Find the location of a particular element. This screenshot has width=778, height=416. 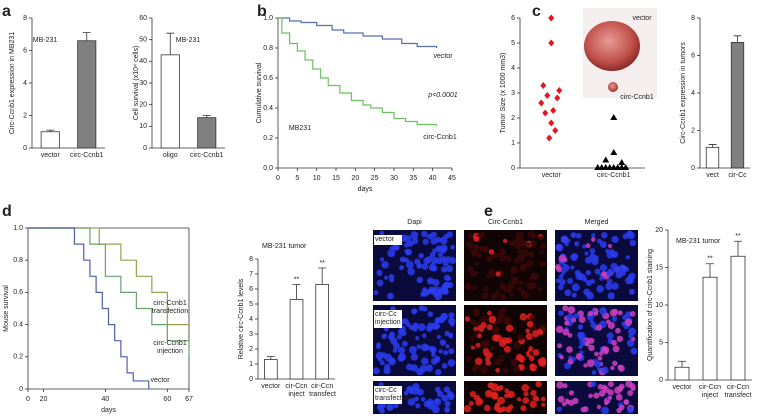

y-axis-label: Circ-Ccnb1 expression in tumors is located at coordinates (683, 93).